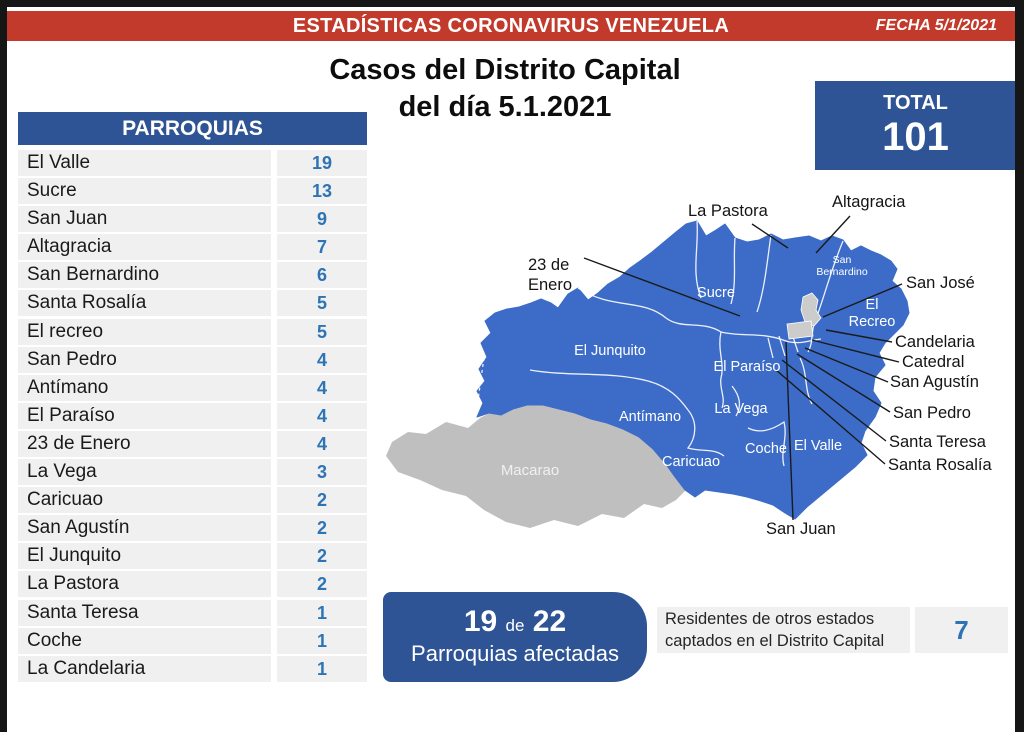  I want to click on total-value: 101, so click(915, 137).